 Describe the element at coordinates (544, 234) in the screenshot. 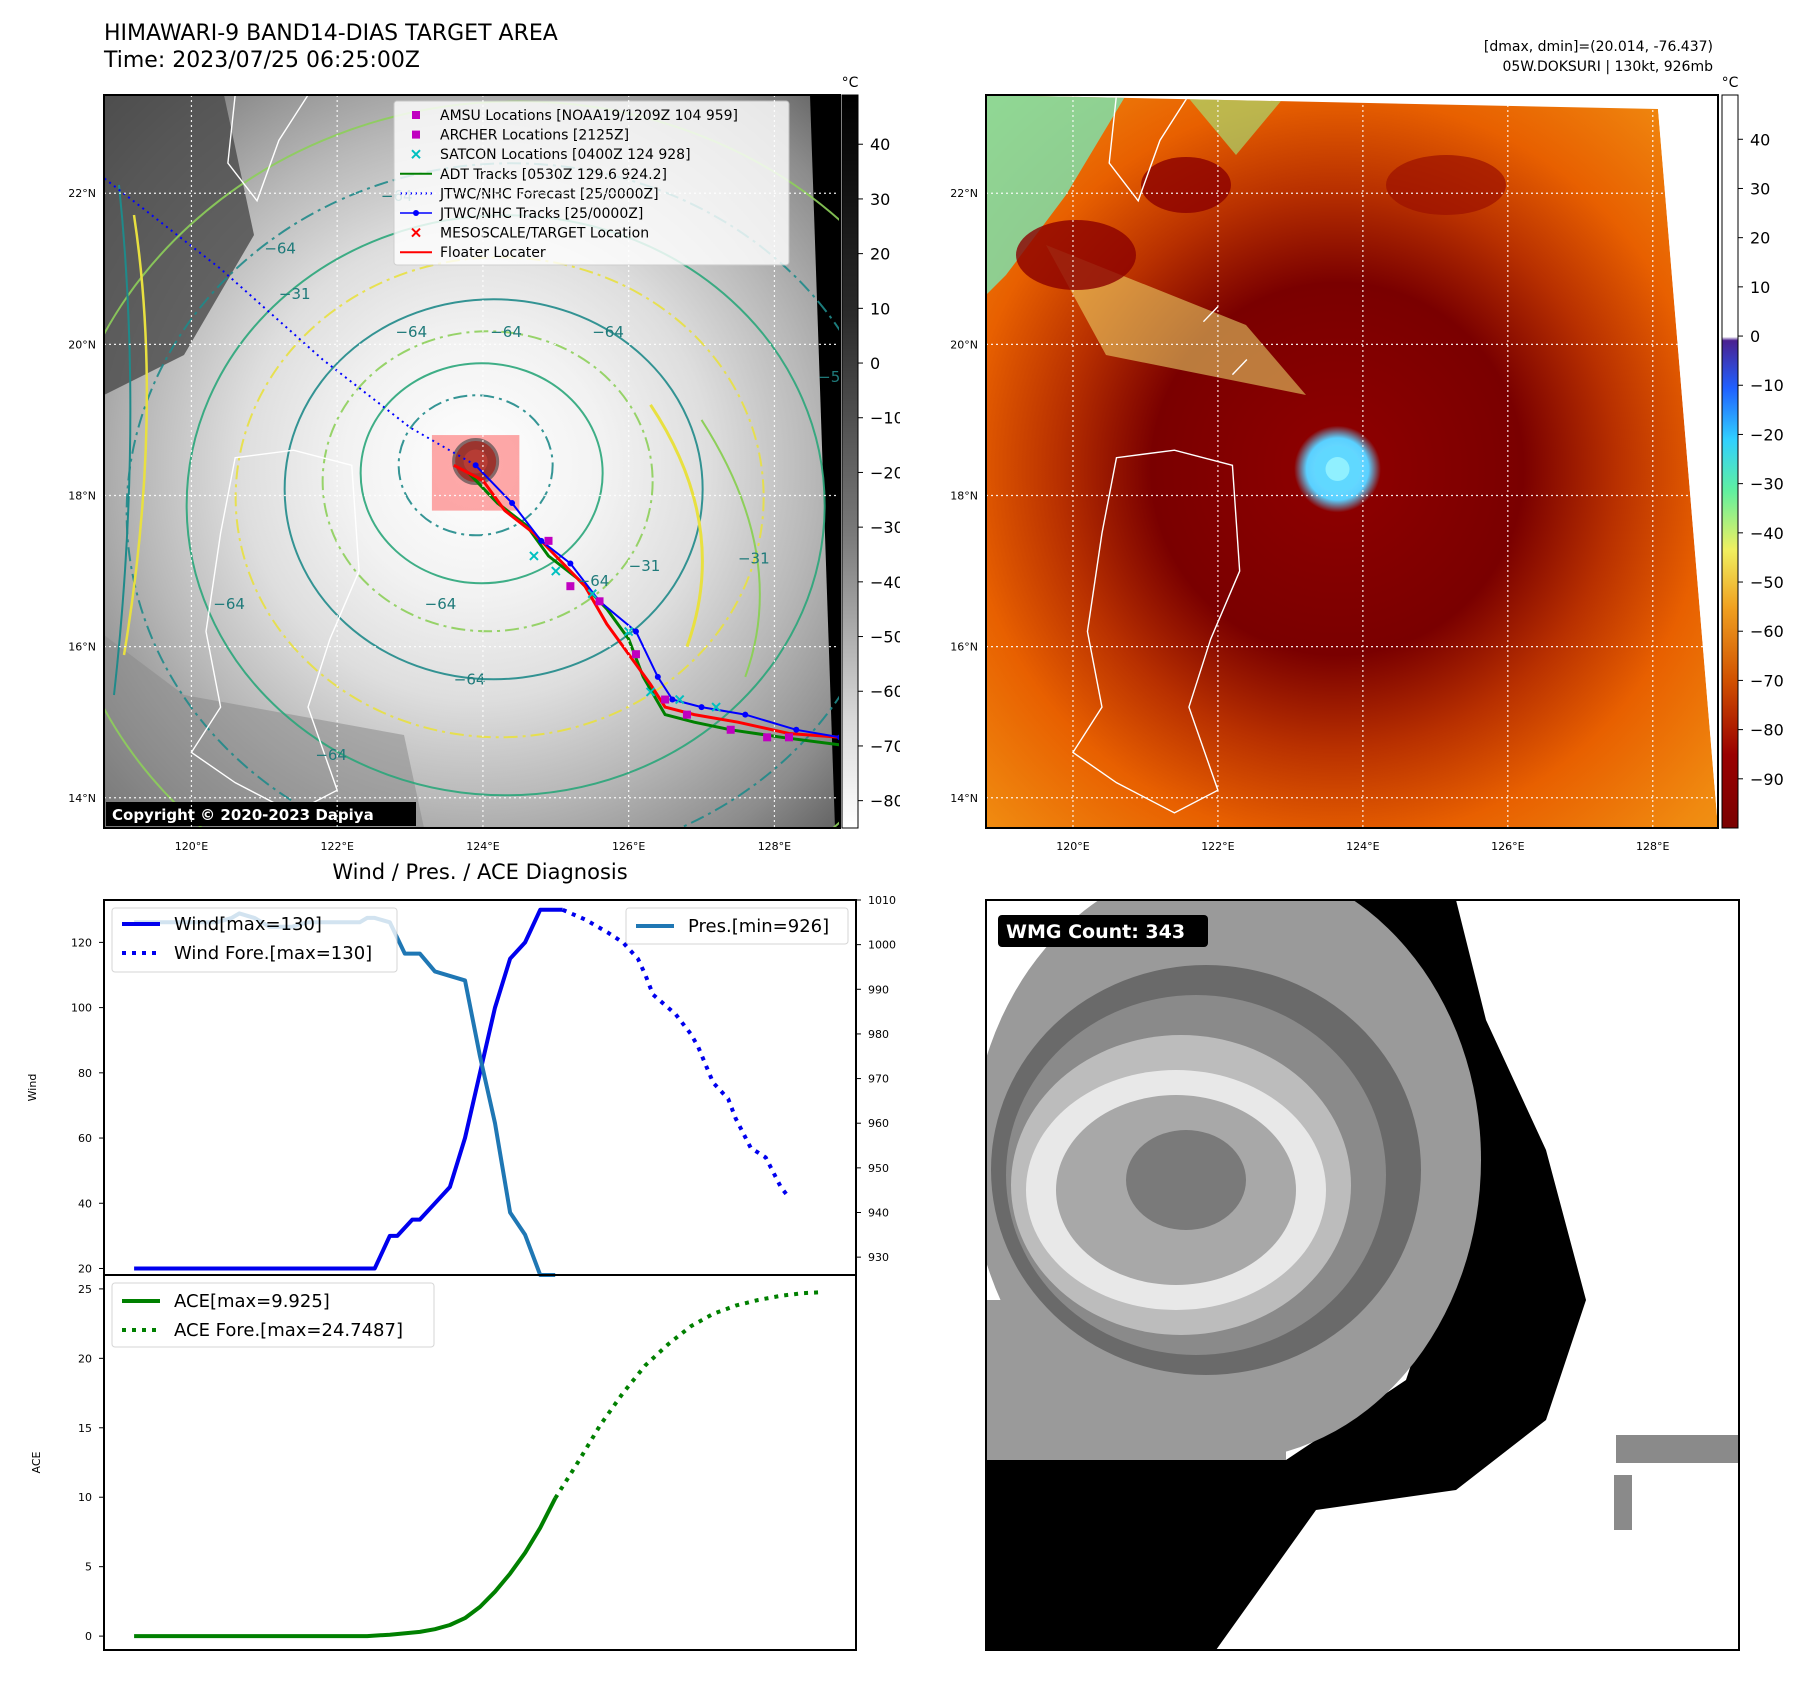

I see `legend-label: MESOSCALE/TARGET Location` at that location.